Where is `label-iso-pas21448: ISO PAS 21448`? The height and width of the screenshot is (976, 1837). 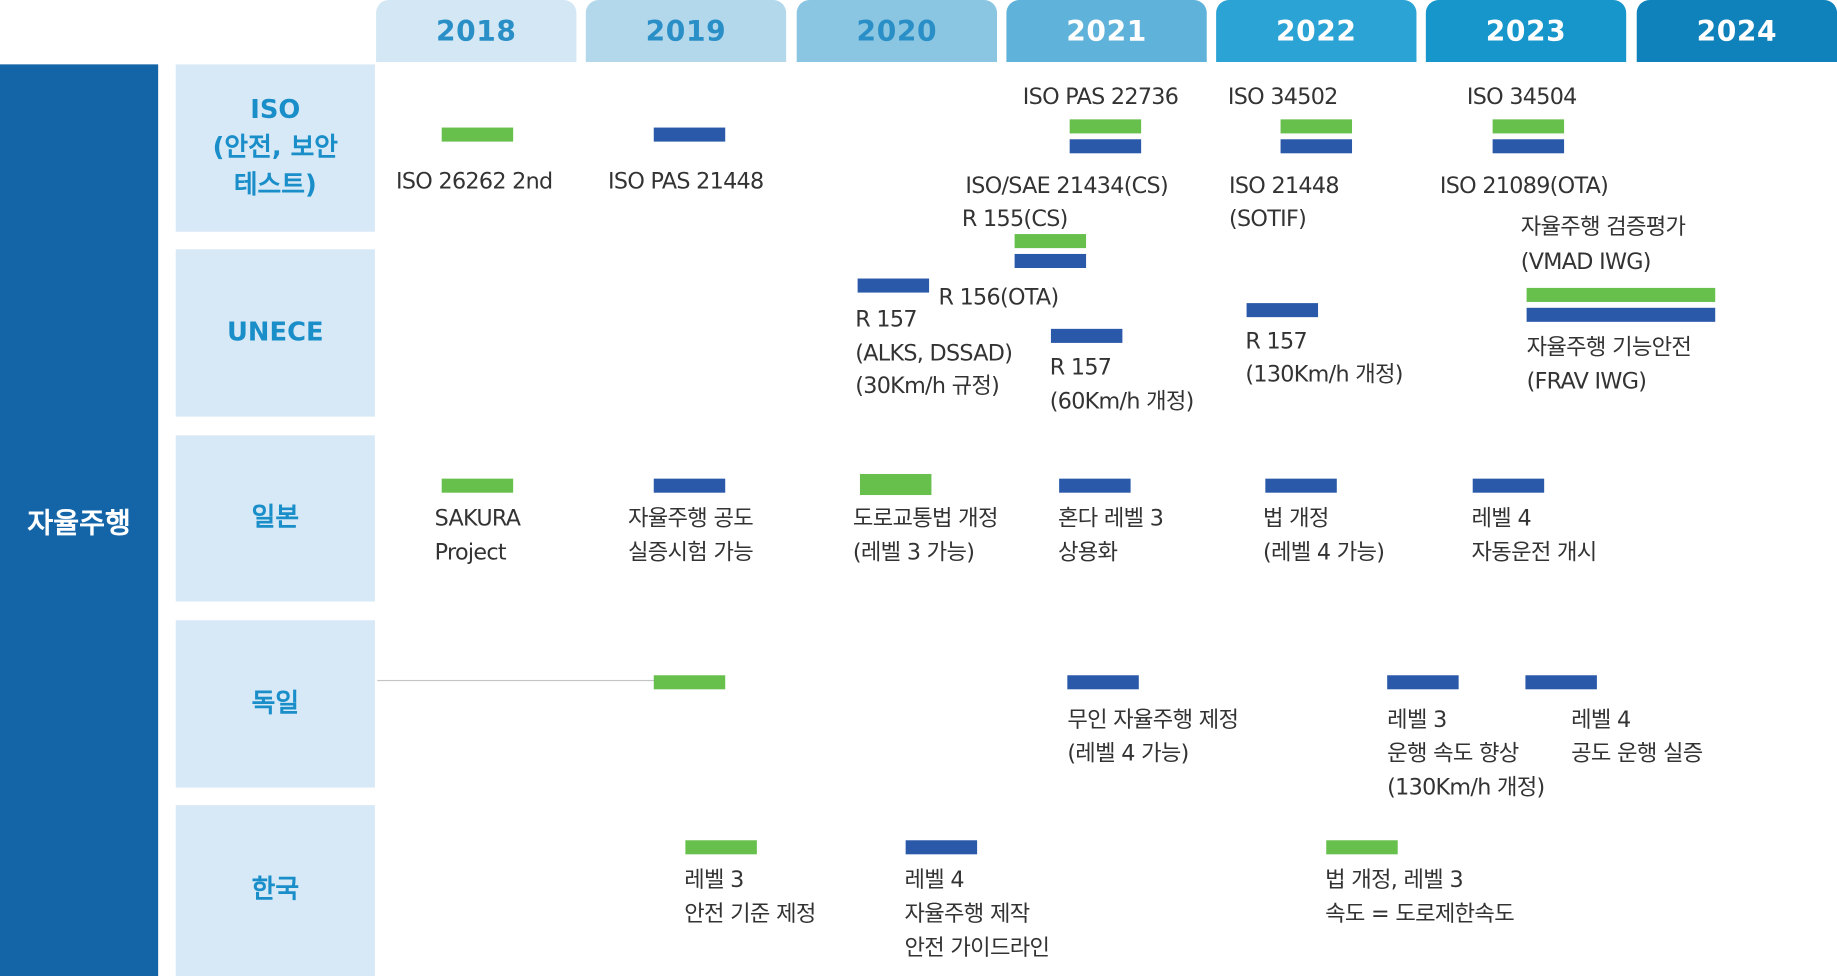 label-iso-pas21448: ISO PAS 21448 is located at coordinates (686, 181).